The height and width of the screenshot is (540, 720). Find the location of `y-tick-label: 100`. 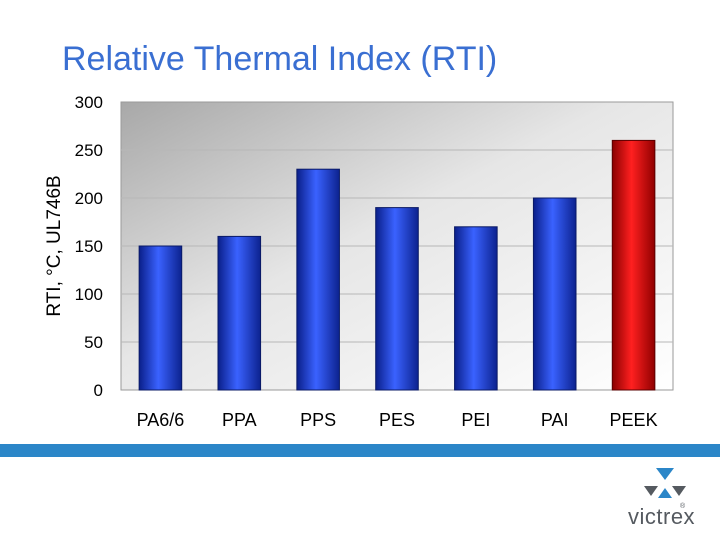

y-tick-label: 100 is located at coordinates (89, 294).